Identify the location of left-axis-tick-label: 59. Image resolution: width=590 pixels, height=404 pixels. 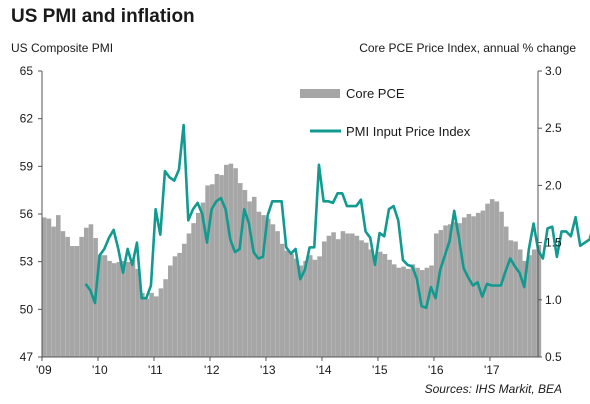
(27, 166).